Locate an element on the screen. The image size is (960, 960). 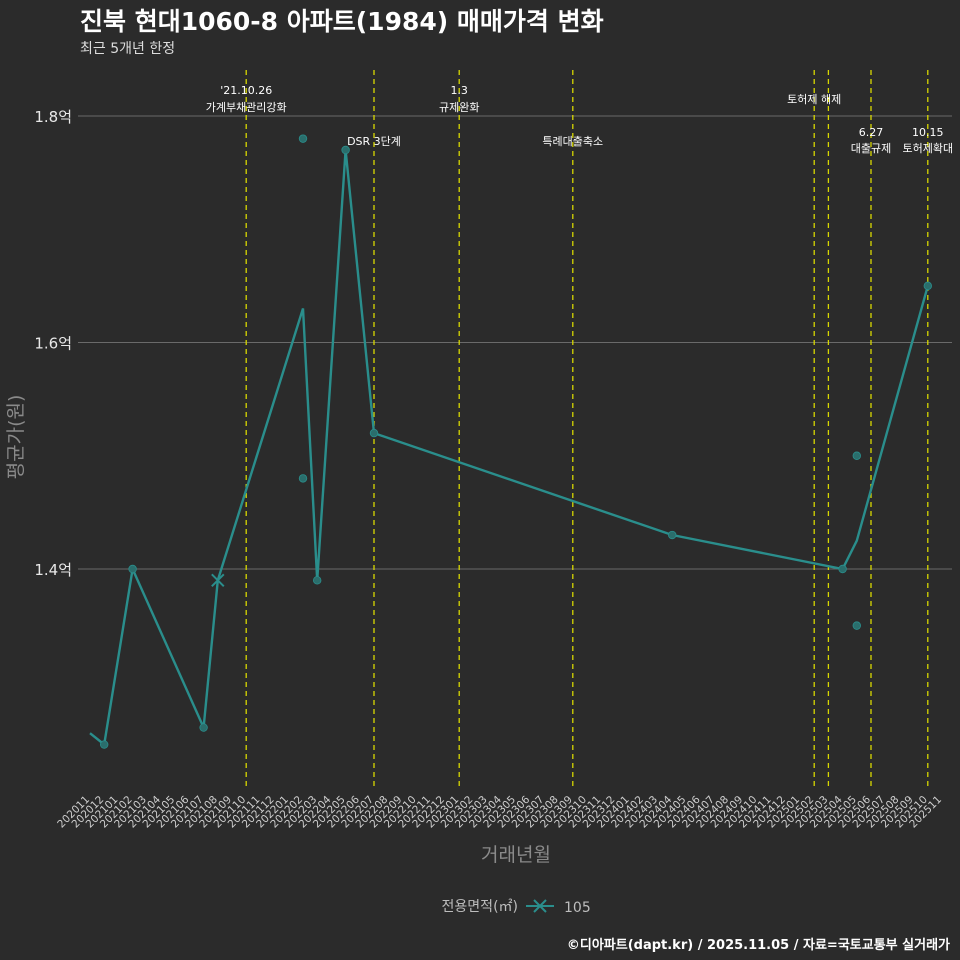
event-label: 대출규제 is located at coordinates (871, 148).